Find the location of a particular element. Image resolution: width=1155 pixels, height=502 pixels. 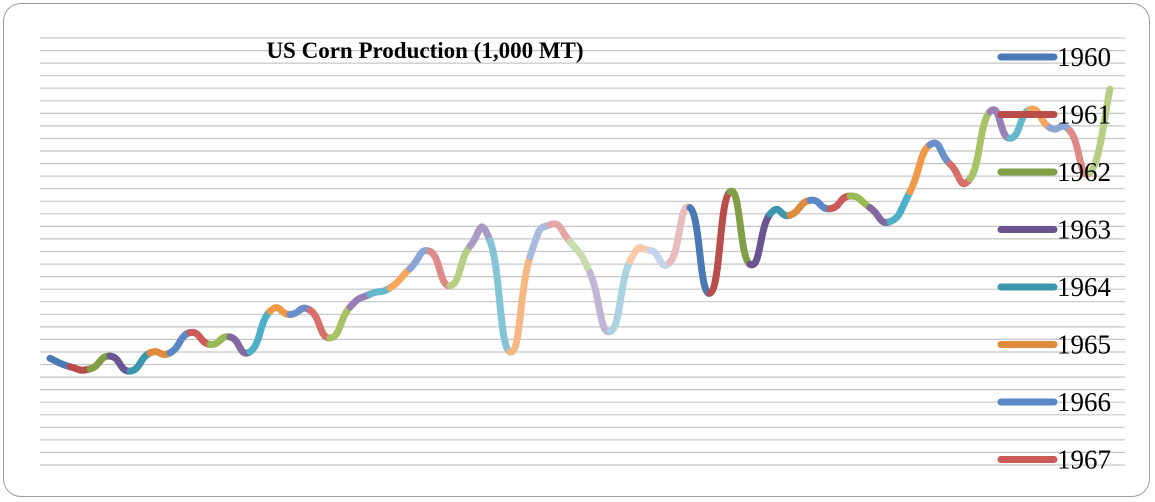

legend-label-1962: 1962 is located at coordinates (1084, 172).